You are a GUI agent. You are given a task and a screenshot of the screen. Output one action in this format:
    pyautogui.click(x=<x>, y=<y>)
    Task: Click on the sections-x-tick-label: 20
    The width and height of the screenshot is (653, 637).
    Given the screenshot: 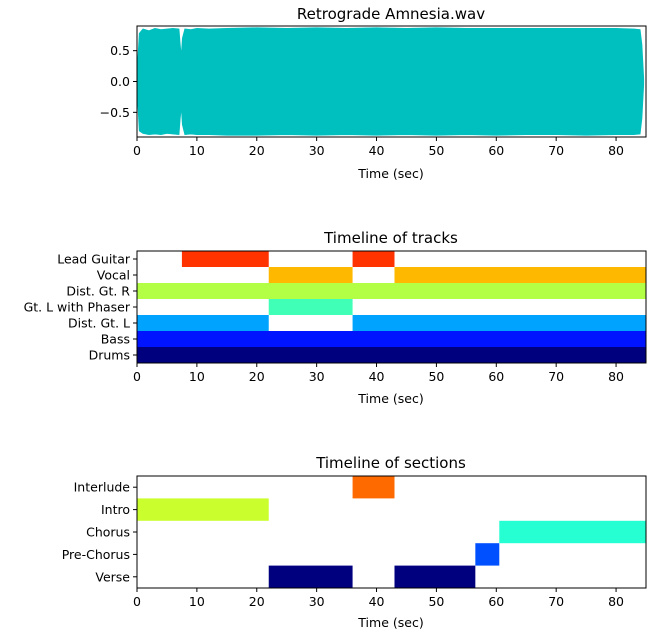 What is the action you would take?
    pyautogui.click(x=257, y=601)
    